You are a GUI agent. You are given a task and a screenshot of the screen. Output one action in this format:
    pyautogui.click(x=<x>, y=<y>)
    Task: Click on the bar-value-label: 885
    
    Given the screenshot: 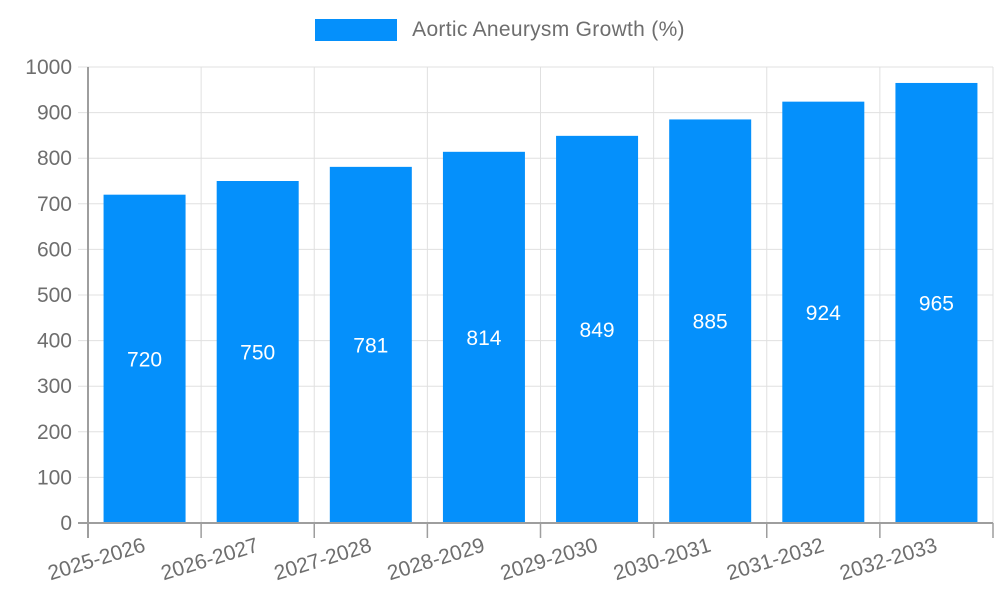 What is the action you would take?
    pyautogui.click(x=710, y=322)
    